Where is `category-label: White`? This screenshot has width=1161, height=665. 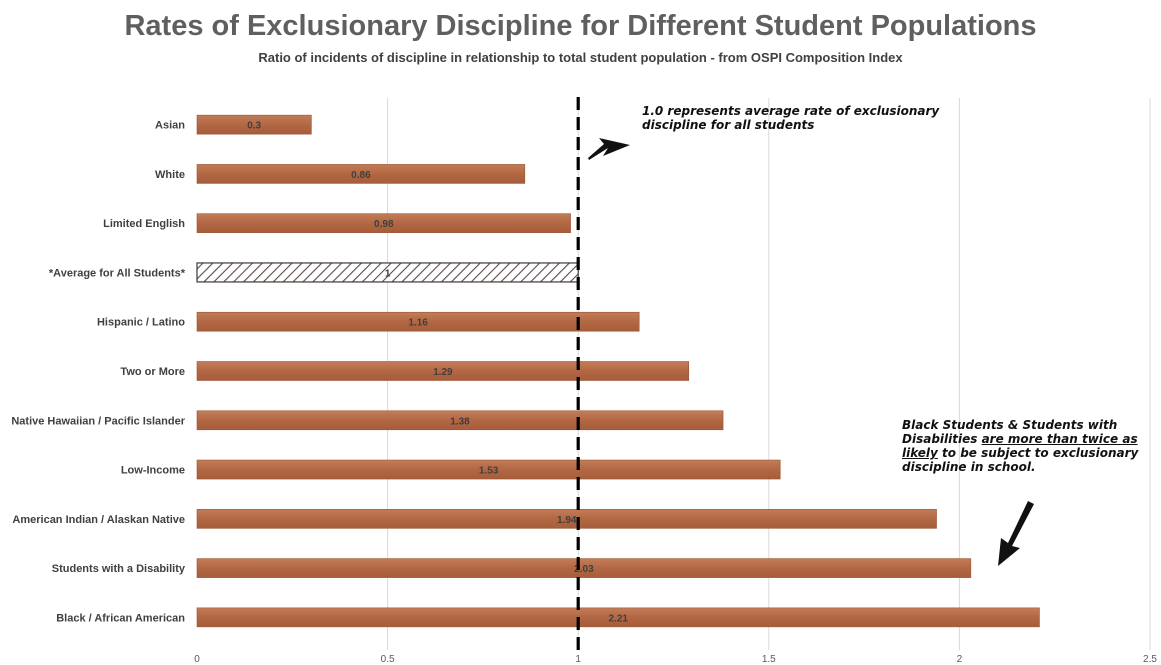 category-label: White is located at coordinates (170, 175).